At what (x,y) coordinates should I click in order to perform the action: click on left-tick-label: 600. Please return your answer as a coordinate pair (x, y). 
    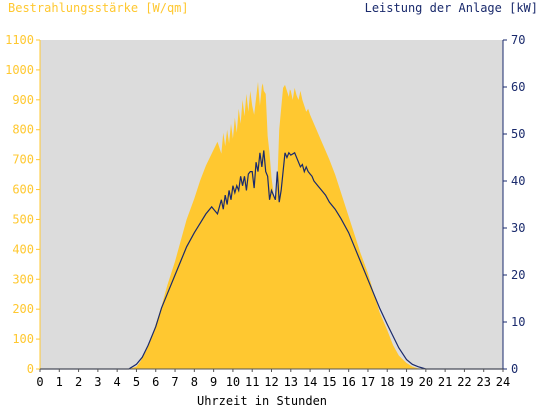
    Looking at the image, I should click on (23, 190).